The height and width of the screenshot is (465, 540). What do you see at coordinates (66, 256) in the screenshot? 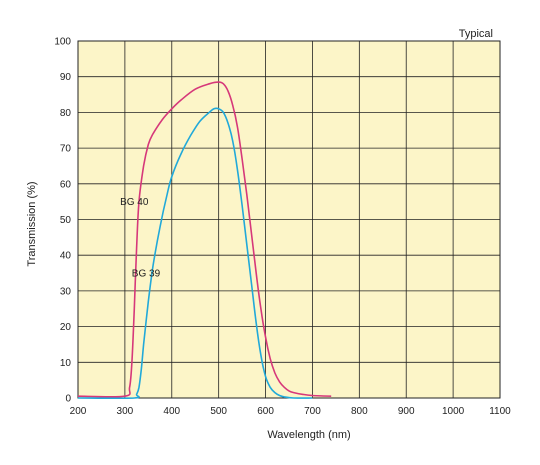
I see `y-tick-label-40: 40` at bounding box center [66, 256].